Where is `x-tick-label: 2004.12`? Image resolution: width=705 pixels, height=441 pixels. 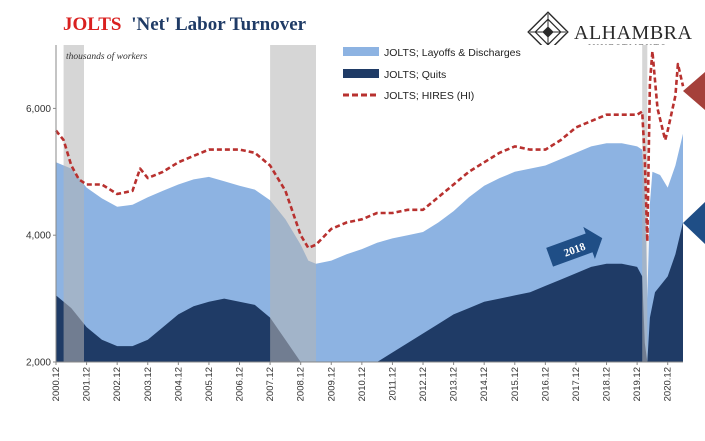
x-tick-label: 2004.12 is located at coordinates (178, 384).